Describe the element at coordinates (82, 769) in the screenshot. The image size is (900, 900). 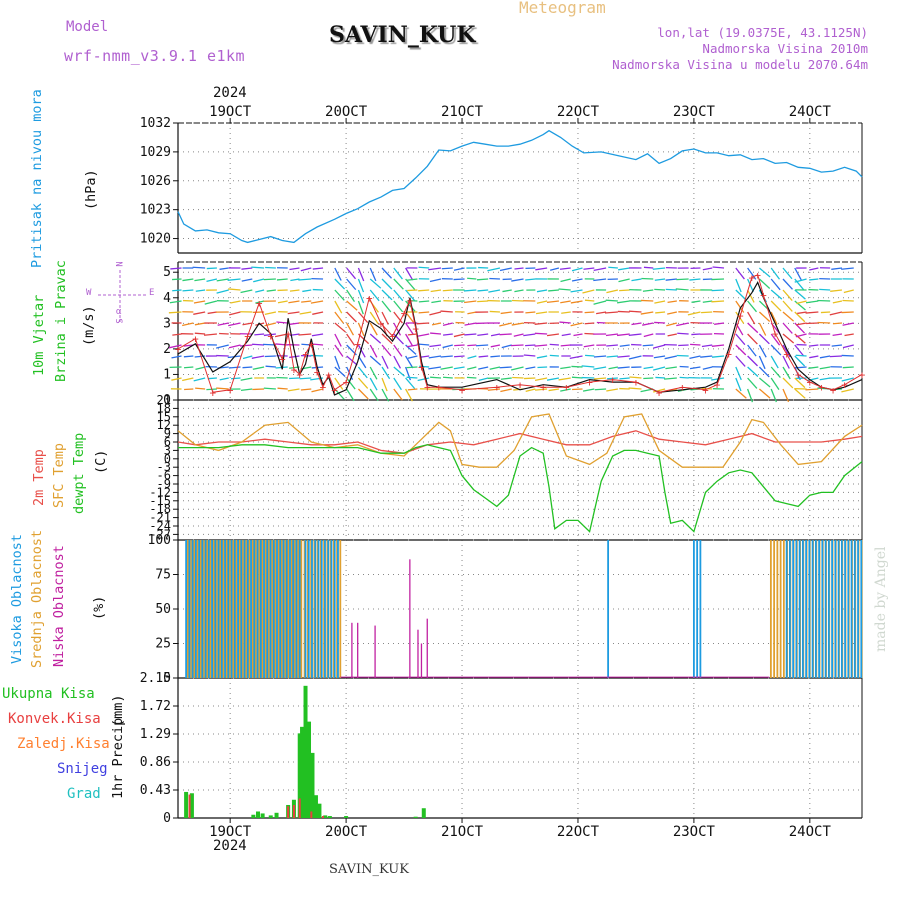
I see `legend-snow: Snijeg` at that location.